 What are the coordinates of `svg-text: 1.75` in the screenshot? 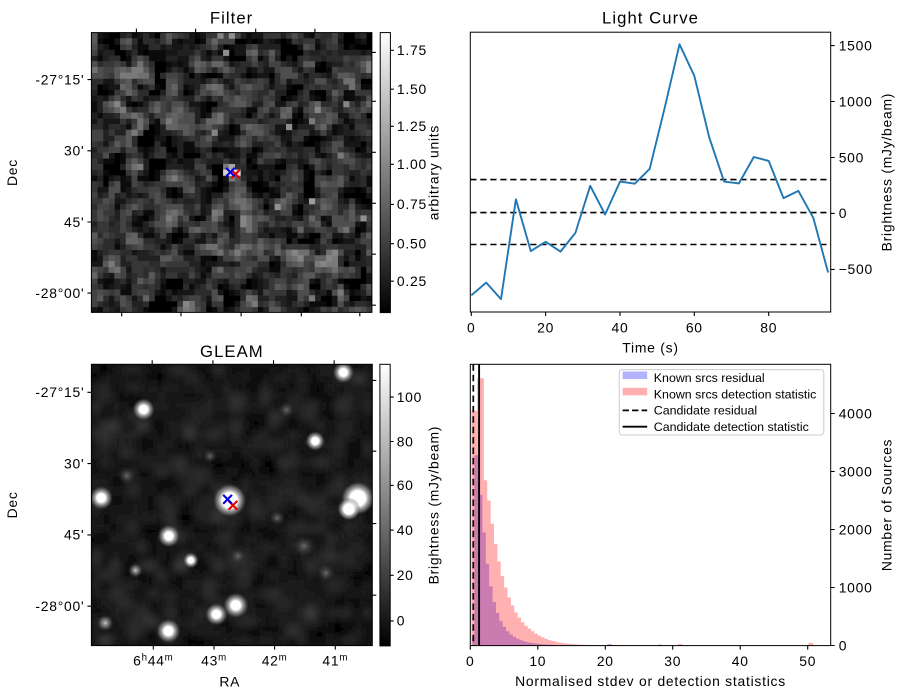 It's located at (412, 50).